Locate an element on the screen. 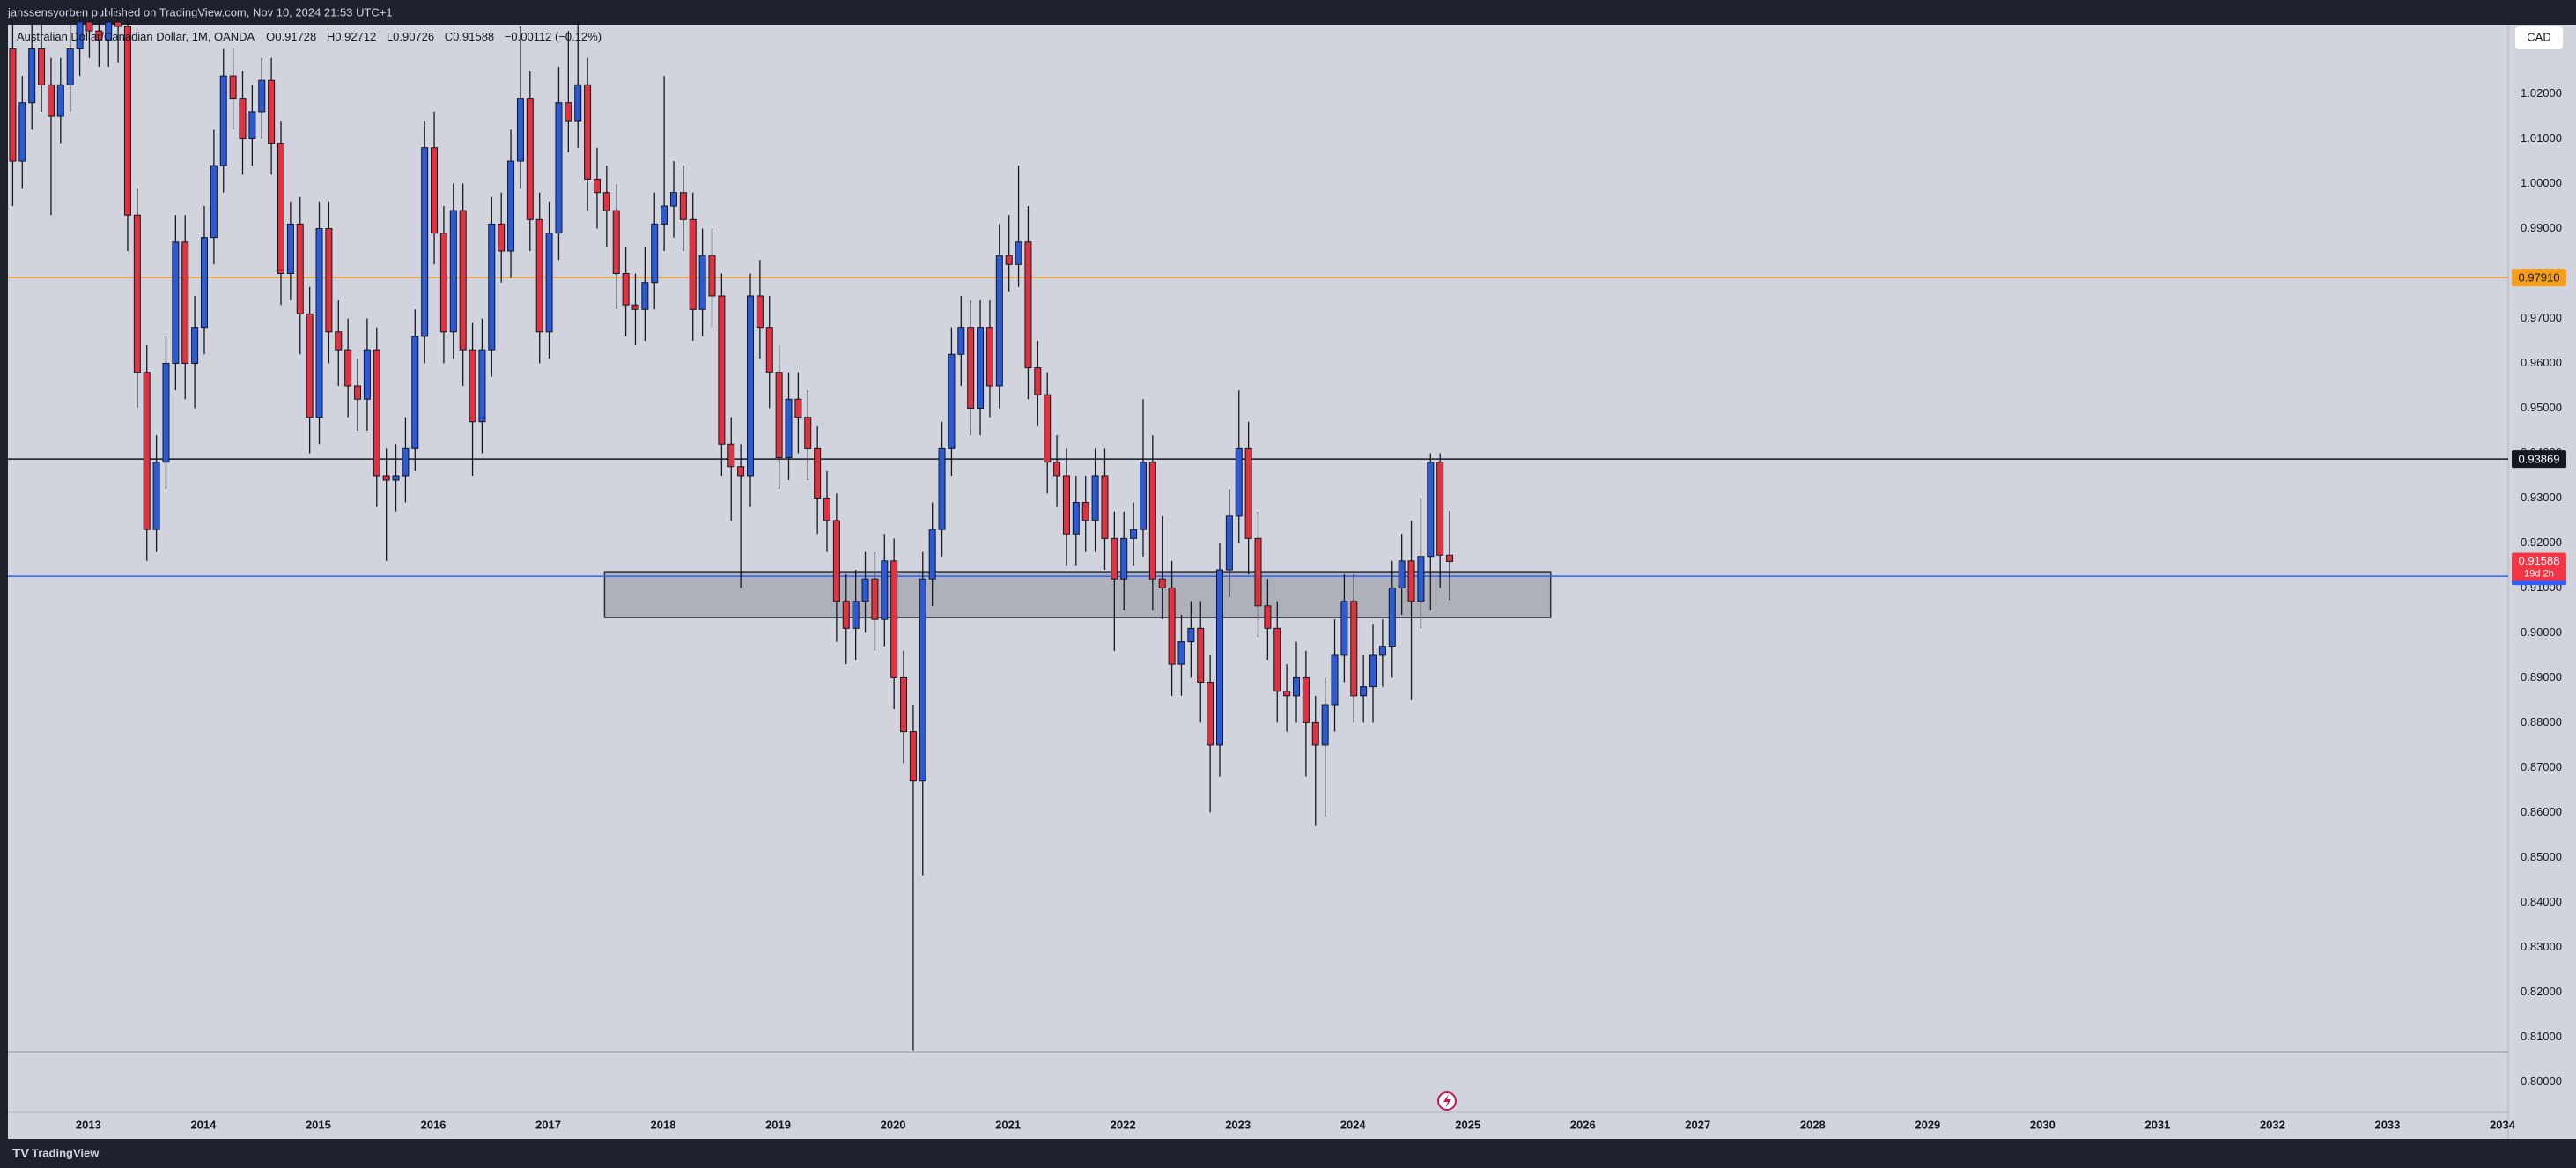 The height and width of the screenshot is (1168, 2576). x-tick-label: 2032 is located at coordinates (2272, 1124).